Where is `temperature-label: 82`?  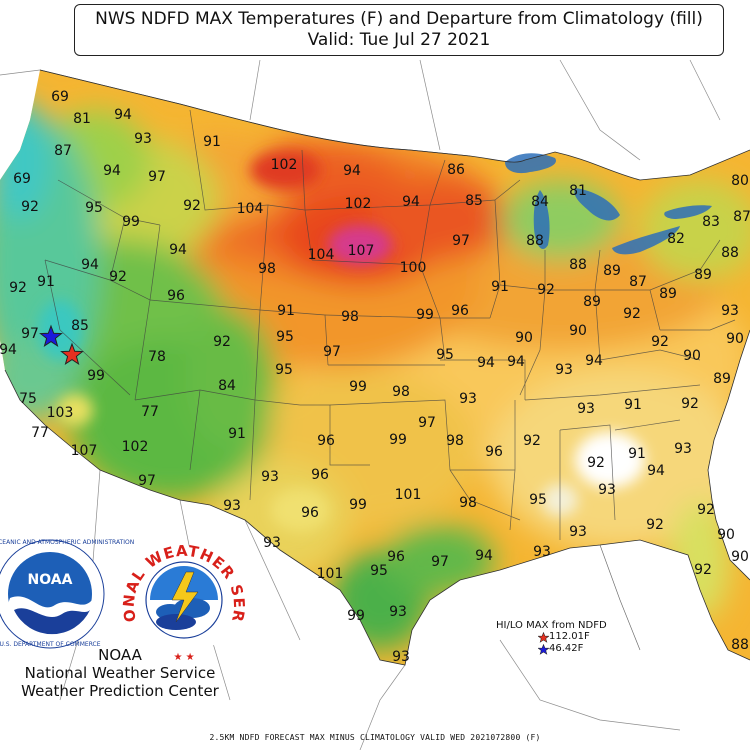
temperature-label: 82 is located at coordinates (676, 239).